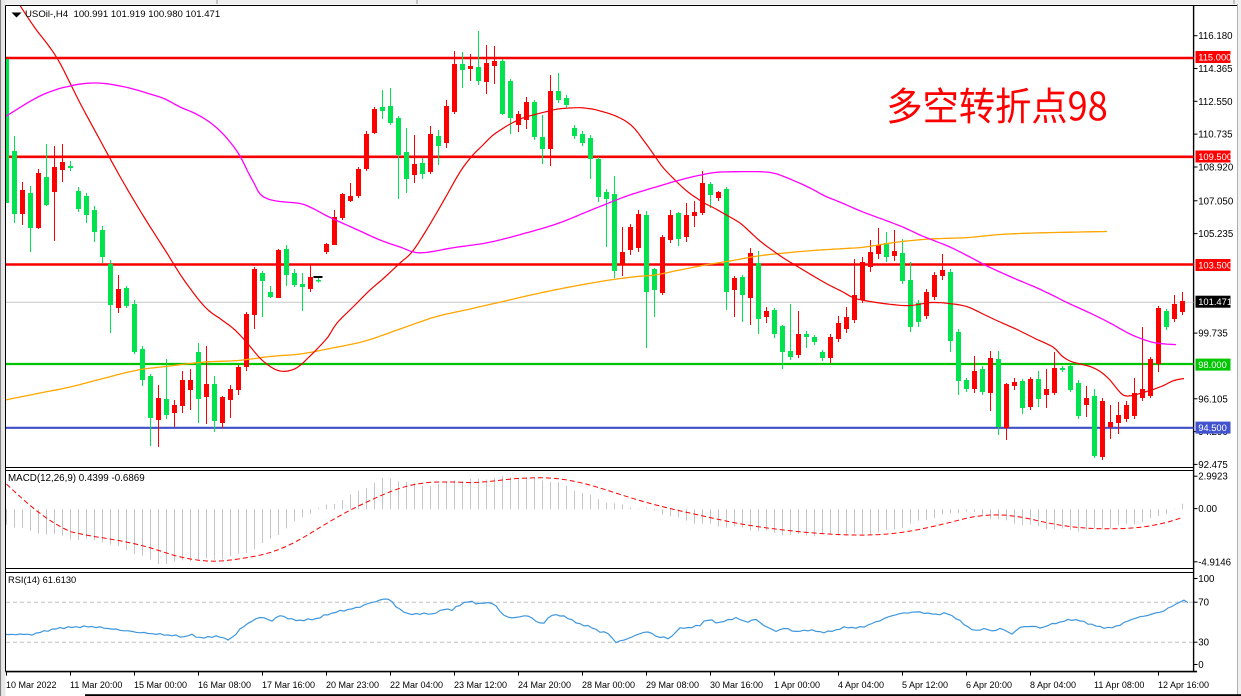  Describe the element at coordinates (1213, 465) in the screenshot. I see `svg-text: 92.475` at that location.